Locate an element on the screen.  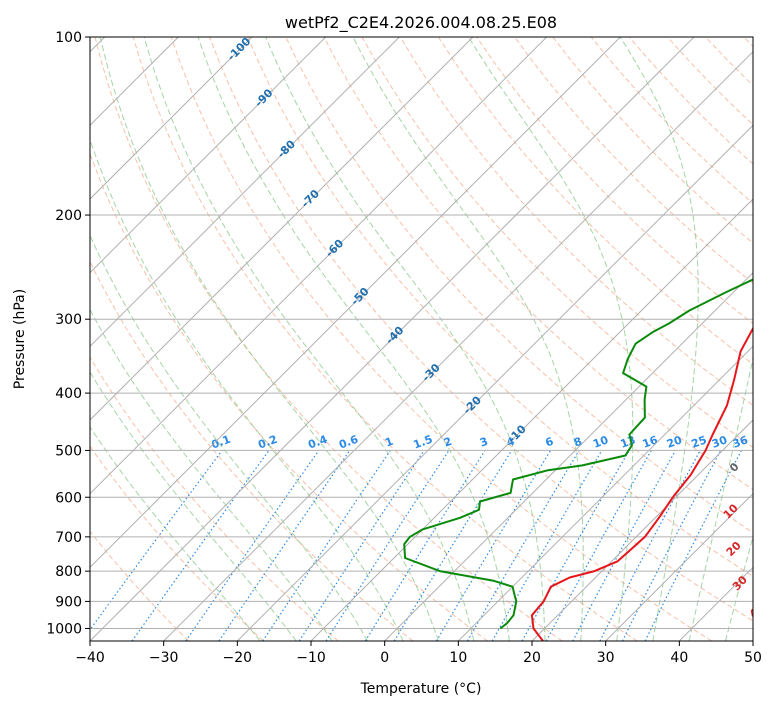
x-tick-label: 50 is located at coordinates (753, 658).